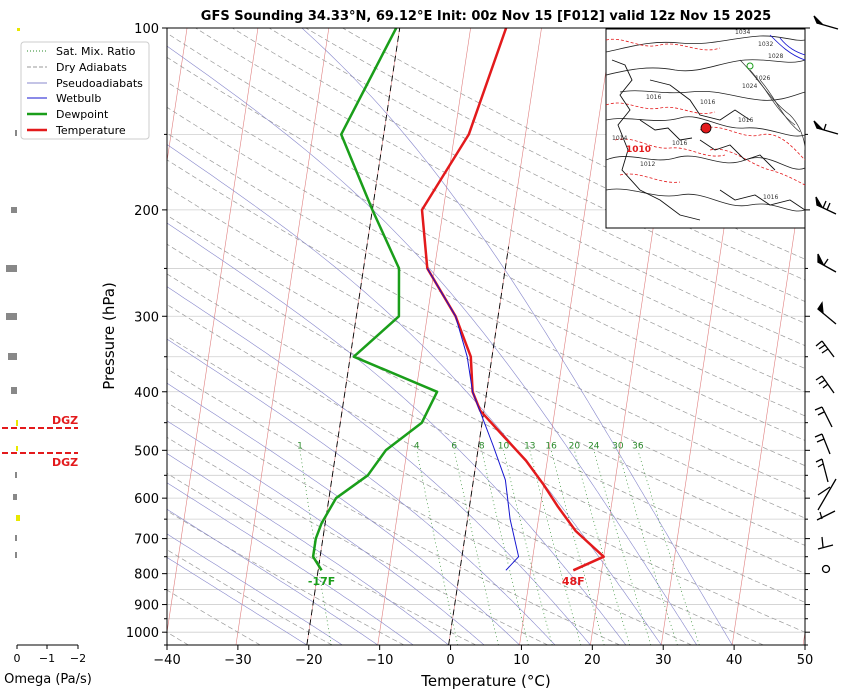 The width and height of the screenshot is (844, 695). I want to click on series-dewpoint, so click(375, 299).